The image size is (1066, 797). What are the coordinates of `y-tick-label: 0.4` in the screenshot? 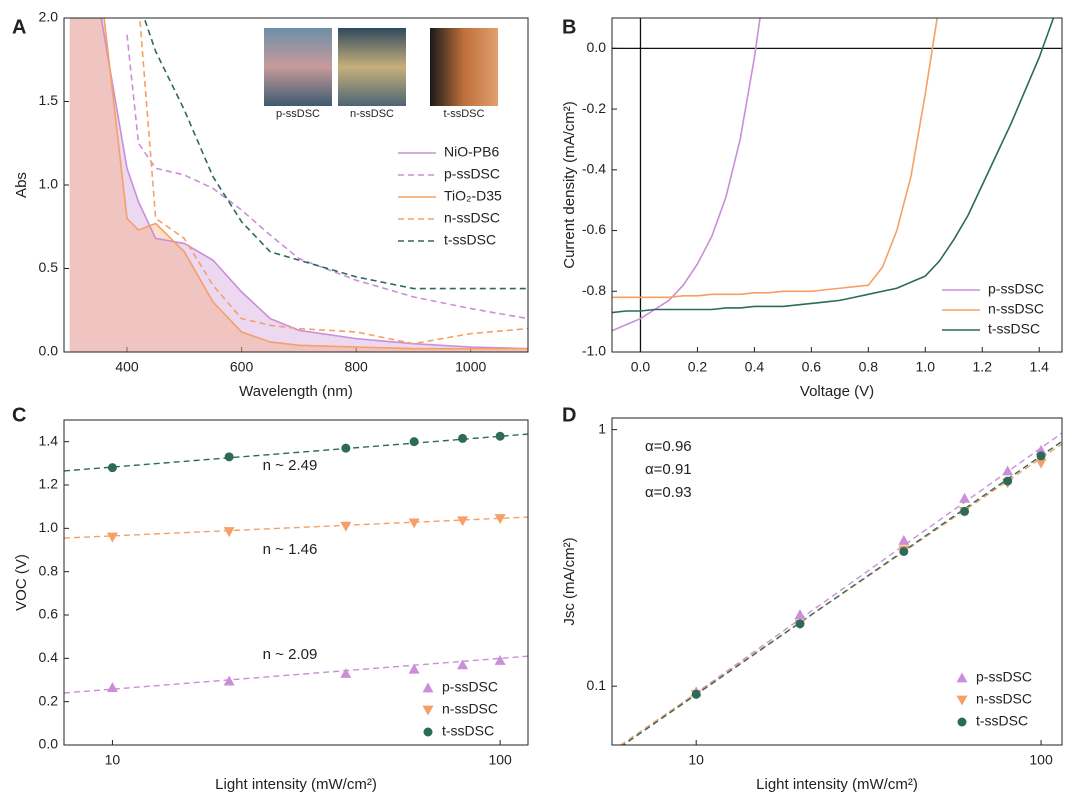 It's located at (49, 657).